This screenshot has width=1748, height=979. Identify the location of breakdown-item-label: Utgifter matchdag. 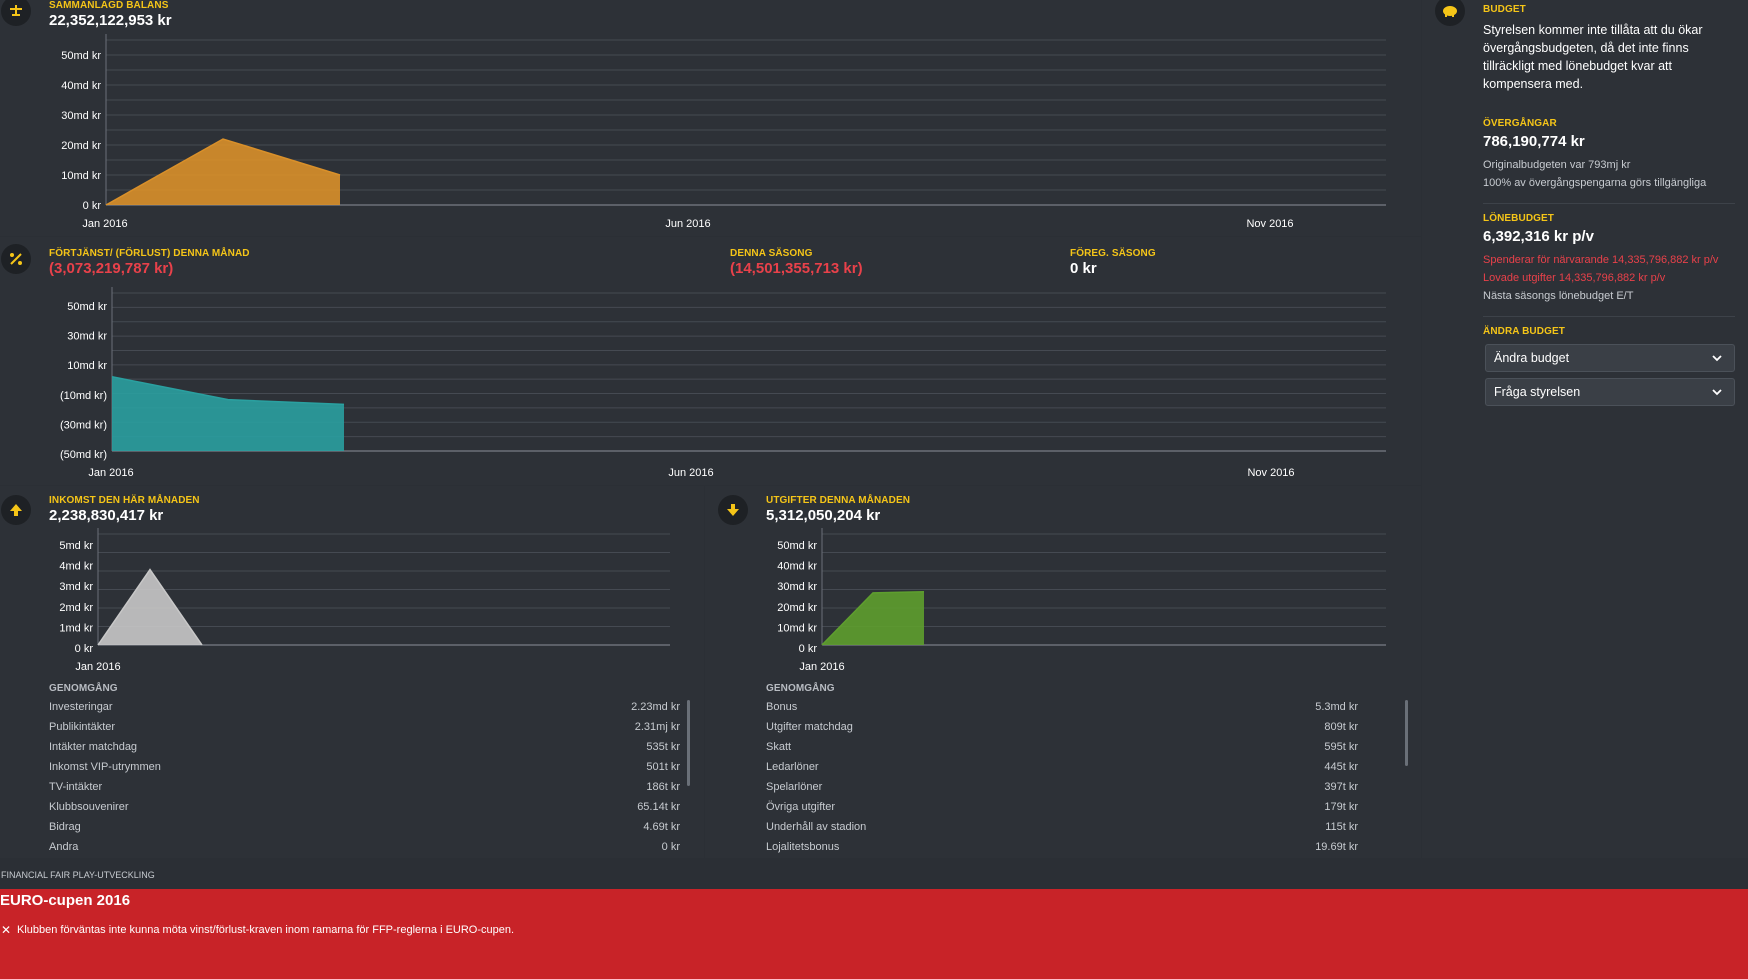
(809, 727).